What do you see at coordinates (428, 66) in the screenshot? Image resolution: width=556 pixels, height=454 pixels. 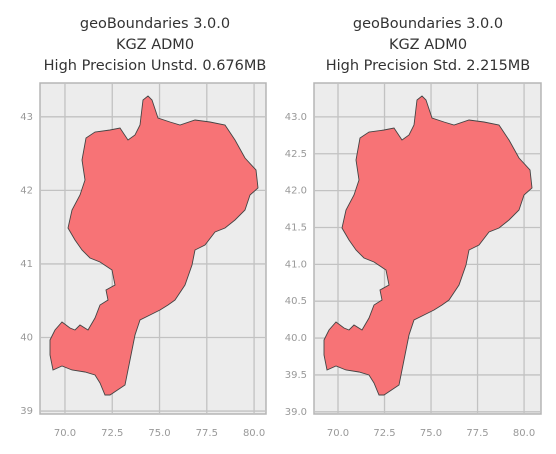 I see `chart-title: High Precision Std. 2.215MB` at bounding box center [428, 66].